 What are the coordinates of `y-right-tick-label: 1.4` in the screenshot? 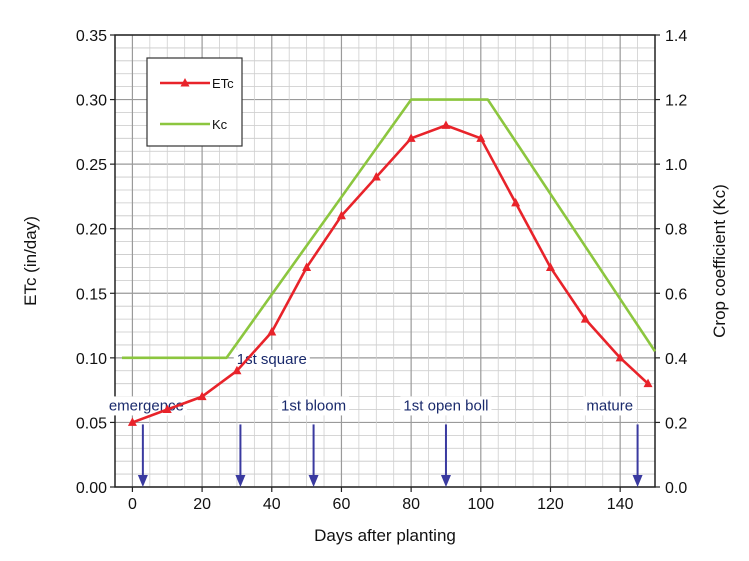 It's located at (676, 36).